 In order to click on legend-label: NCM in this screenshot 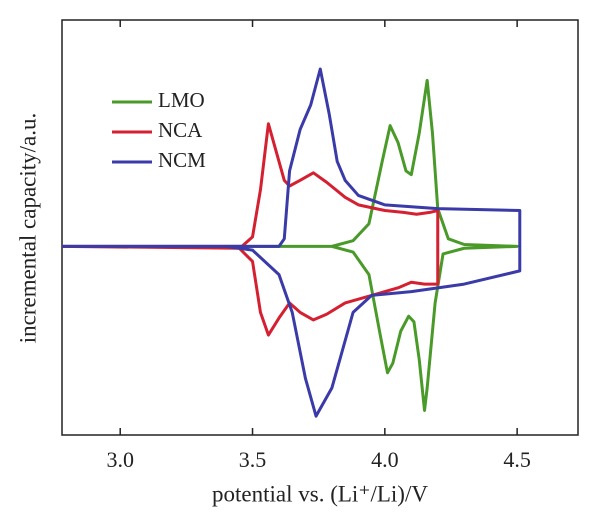, I will do `click(182, 160)`.